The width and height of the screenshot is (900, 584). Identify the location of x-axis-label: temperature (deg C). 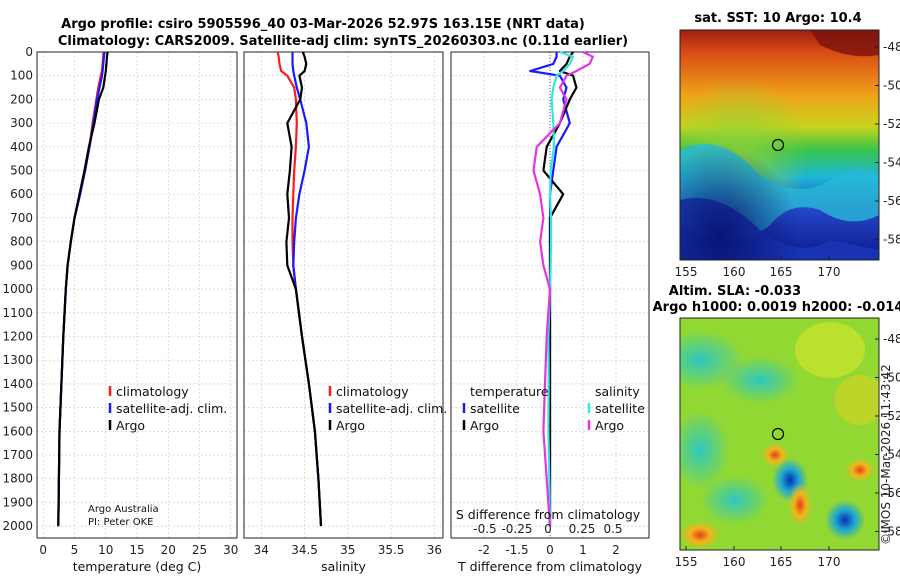
(137, 566).